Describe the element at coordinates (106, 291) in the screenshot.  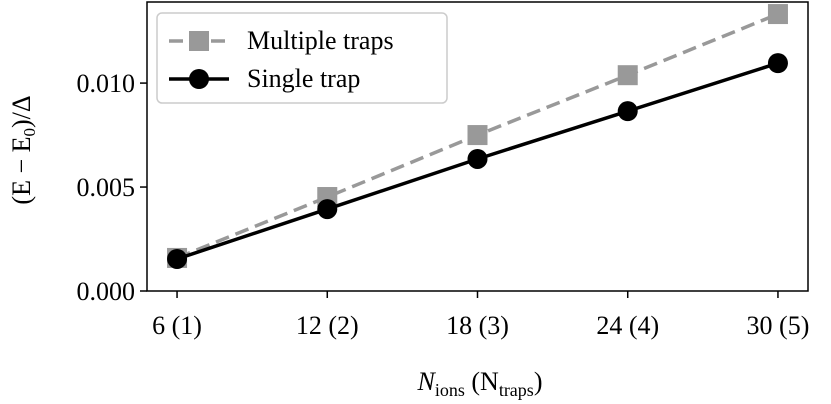
I see `y-tick-label: 0.000` at that location.